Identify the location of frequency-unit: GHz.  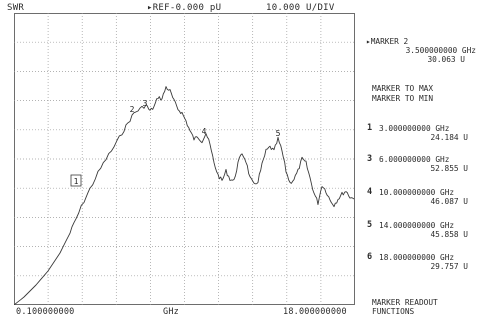
(171, 312).